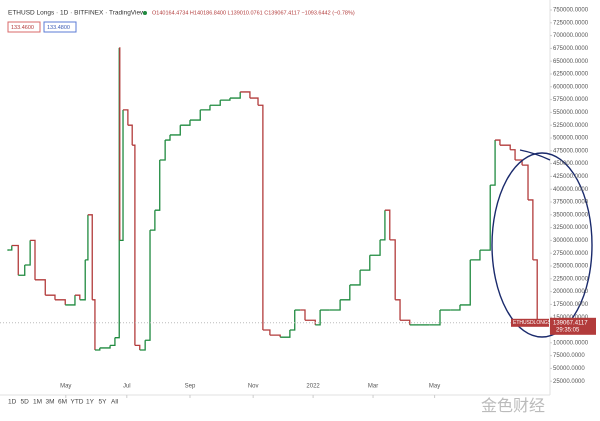 The height and width of the screenshot is (421, 600). I want to click on y-tick-label: 375000.0000, so click(571, 203).